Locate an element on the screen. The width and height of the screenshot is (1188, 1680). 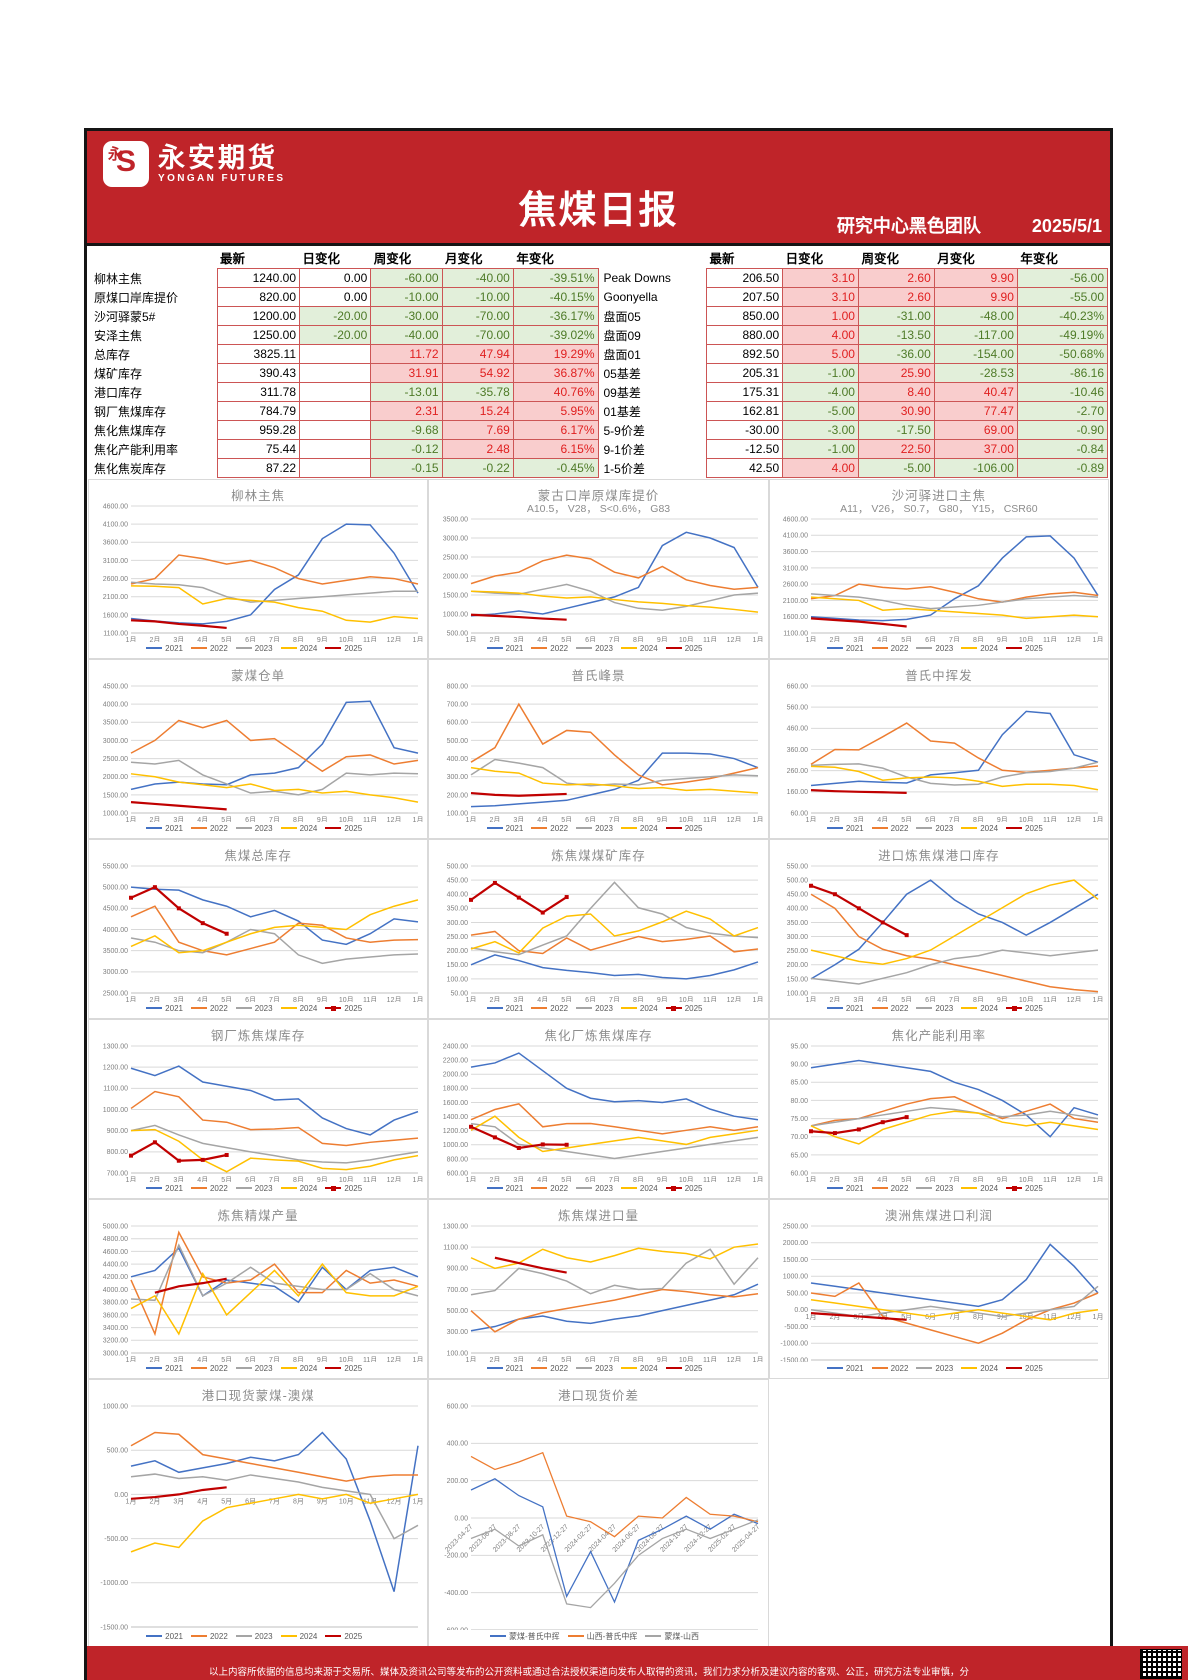
value-cell: -36.00 is located at coordinates (896, 354).